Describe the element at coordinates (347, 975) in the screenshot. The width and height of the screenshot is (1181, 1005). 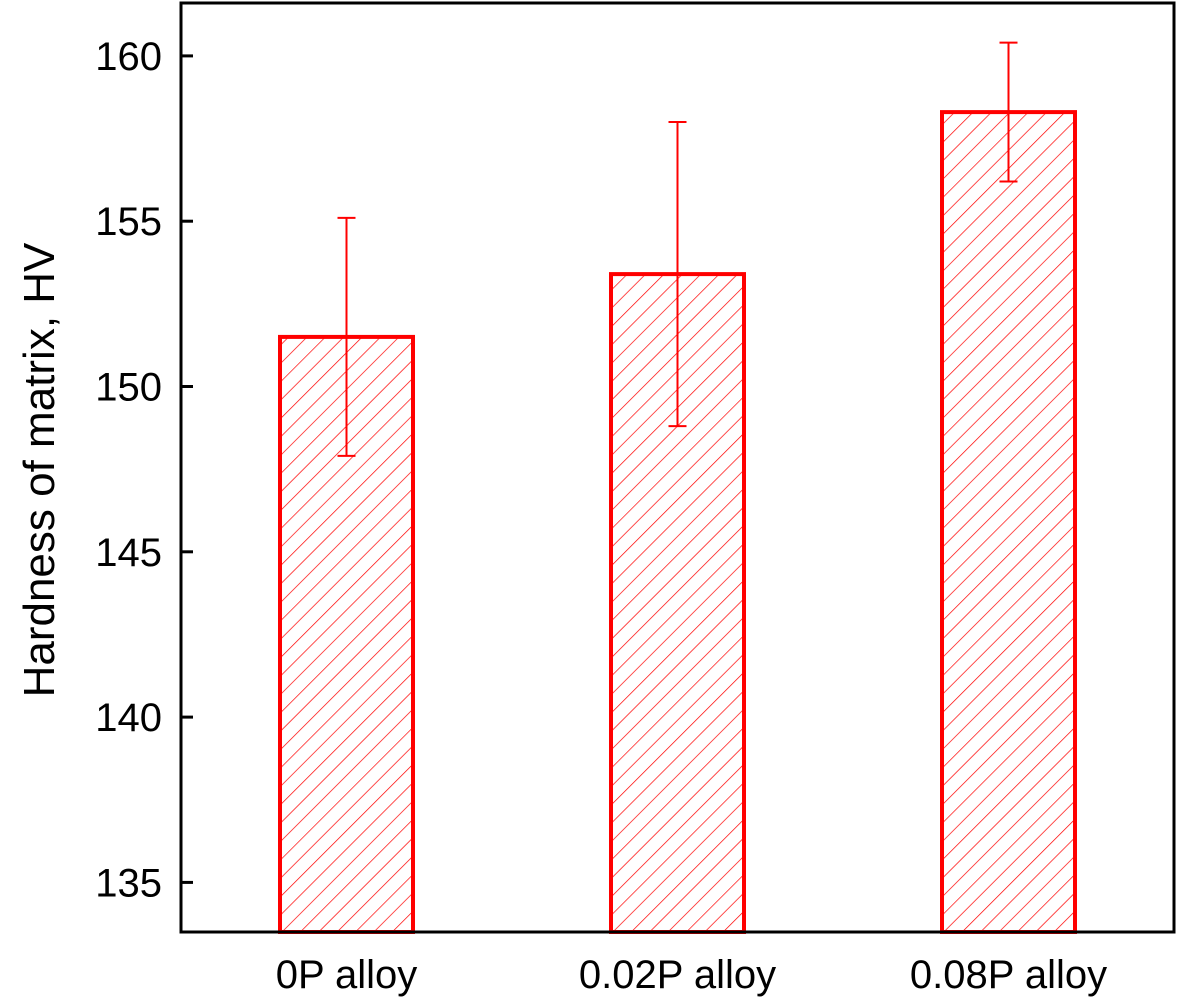
I see `x-tick-label: 0P alloy` at that location.